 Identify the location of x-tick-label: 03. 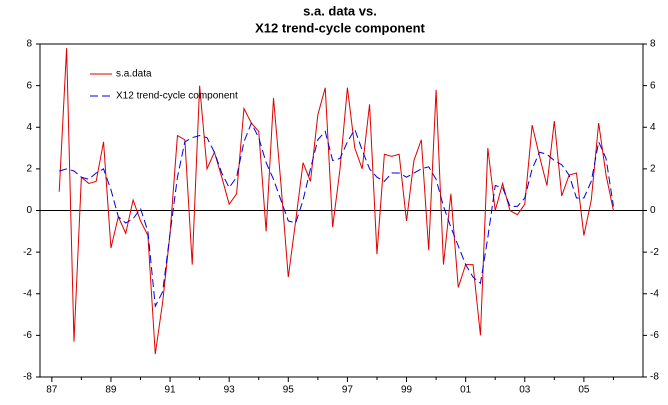
(525, 390).